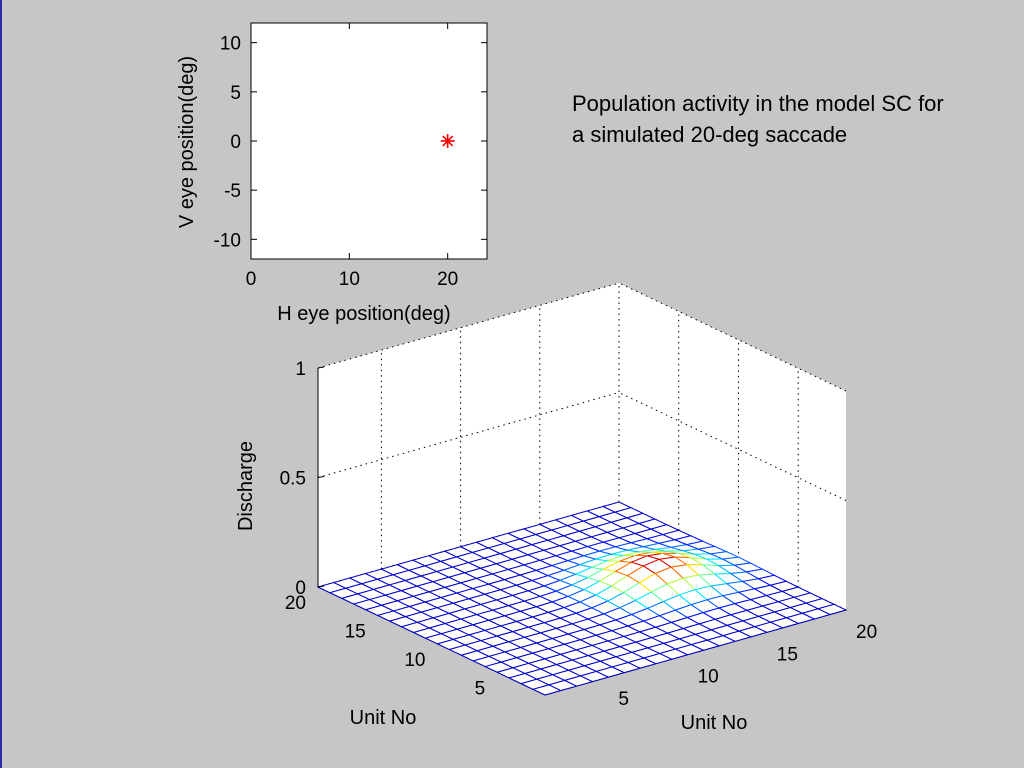 This screenshot has width=1024, height=768. Describe the element at coordinates (1, 384) in the screenshot. I see `slide-left-border` at that location.